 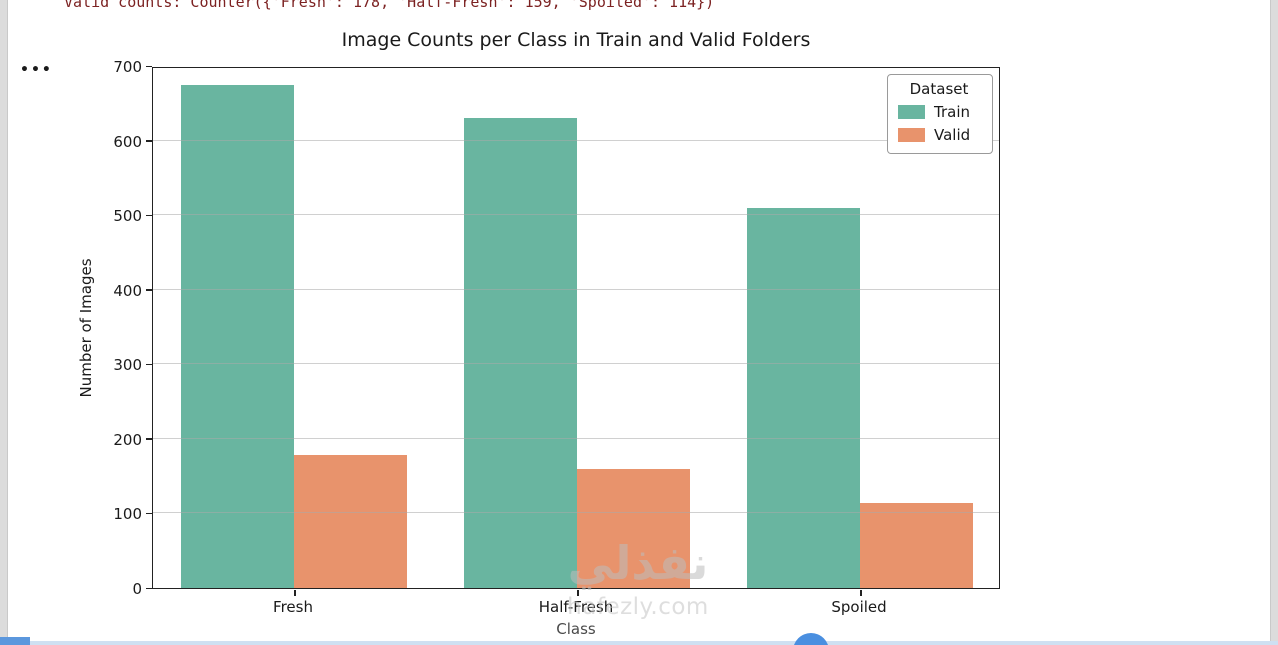 I want to click on bar-train-half-fresh, so click(x=520, y=353).